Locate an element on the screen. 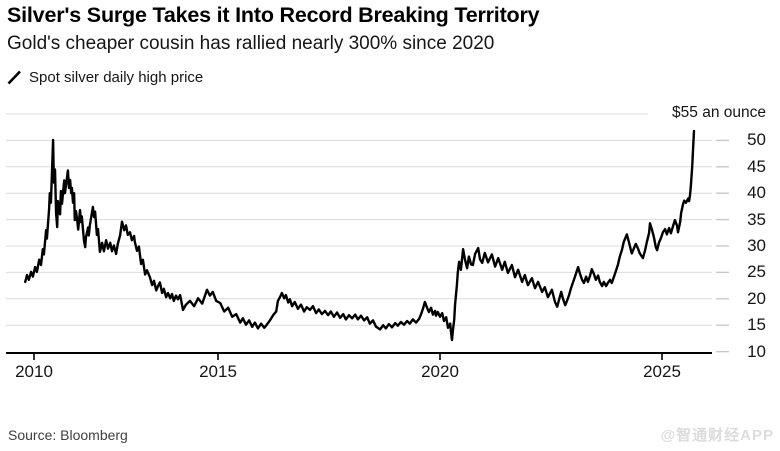 The height and width of the screenshot is (451, 780). legend: Spot silver daily high price is located at coordinates (105, 77).